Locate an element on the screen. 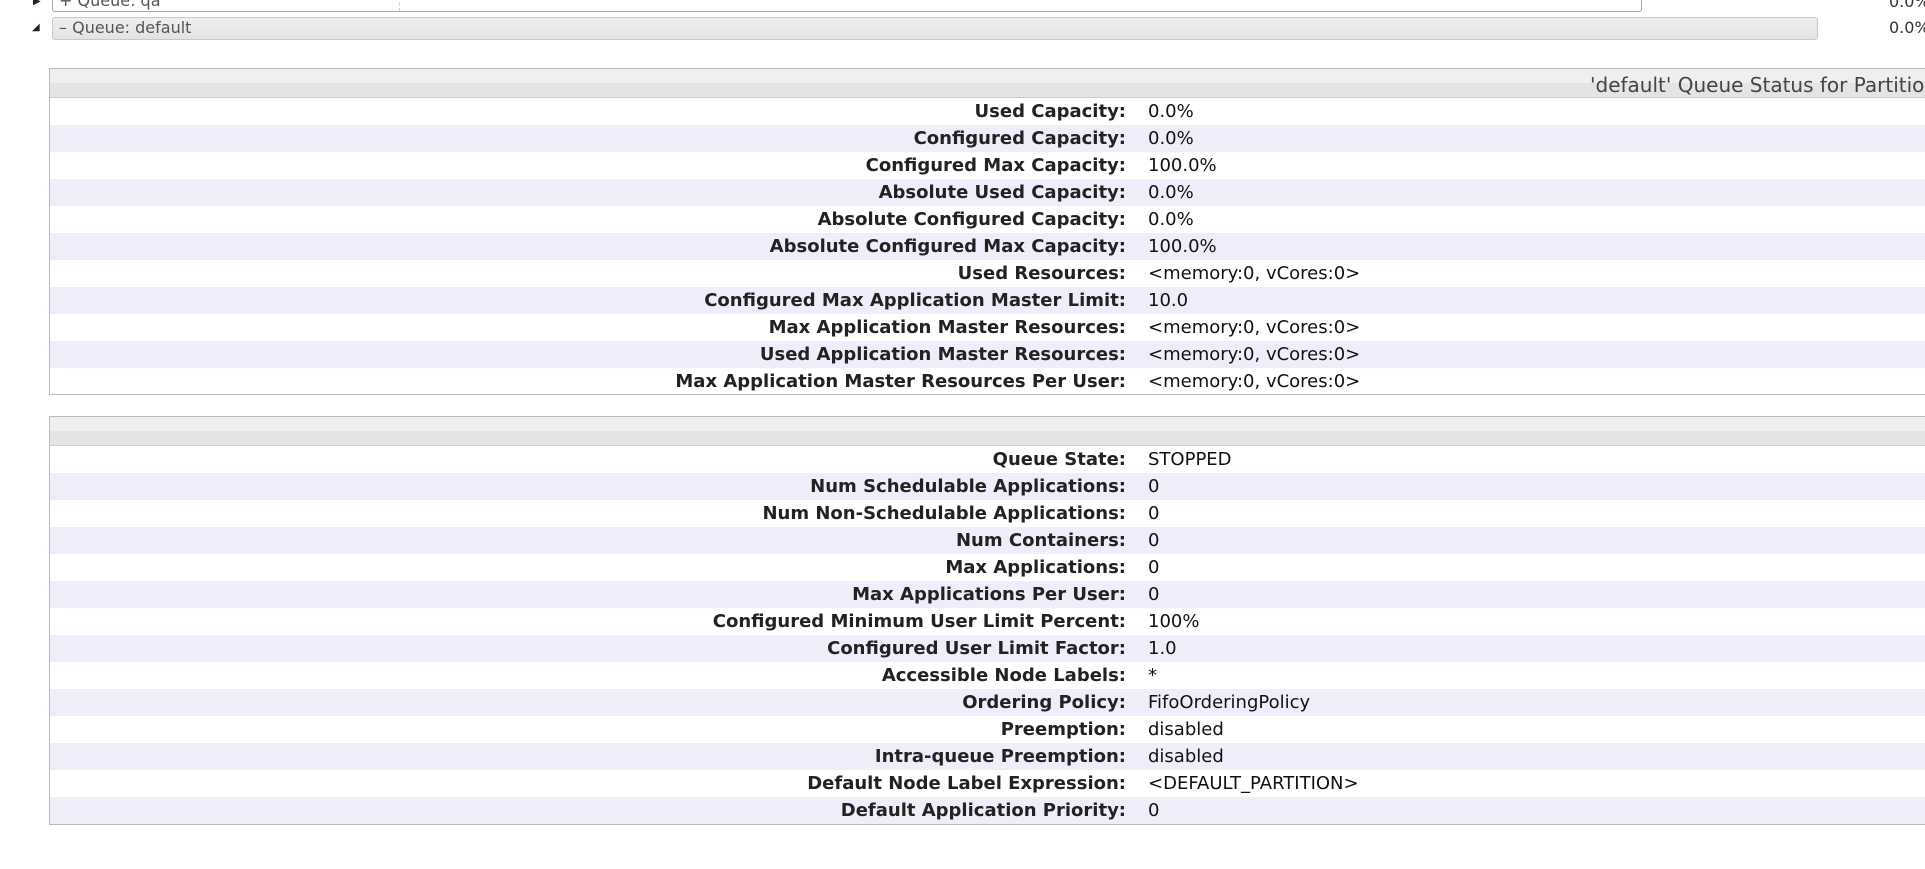 This screenshot has height=869, width=1925. row-label: Num Containers: is located at coordinates (1040, 540).